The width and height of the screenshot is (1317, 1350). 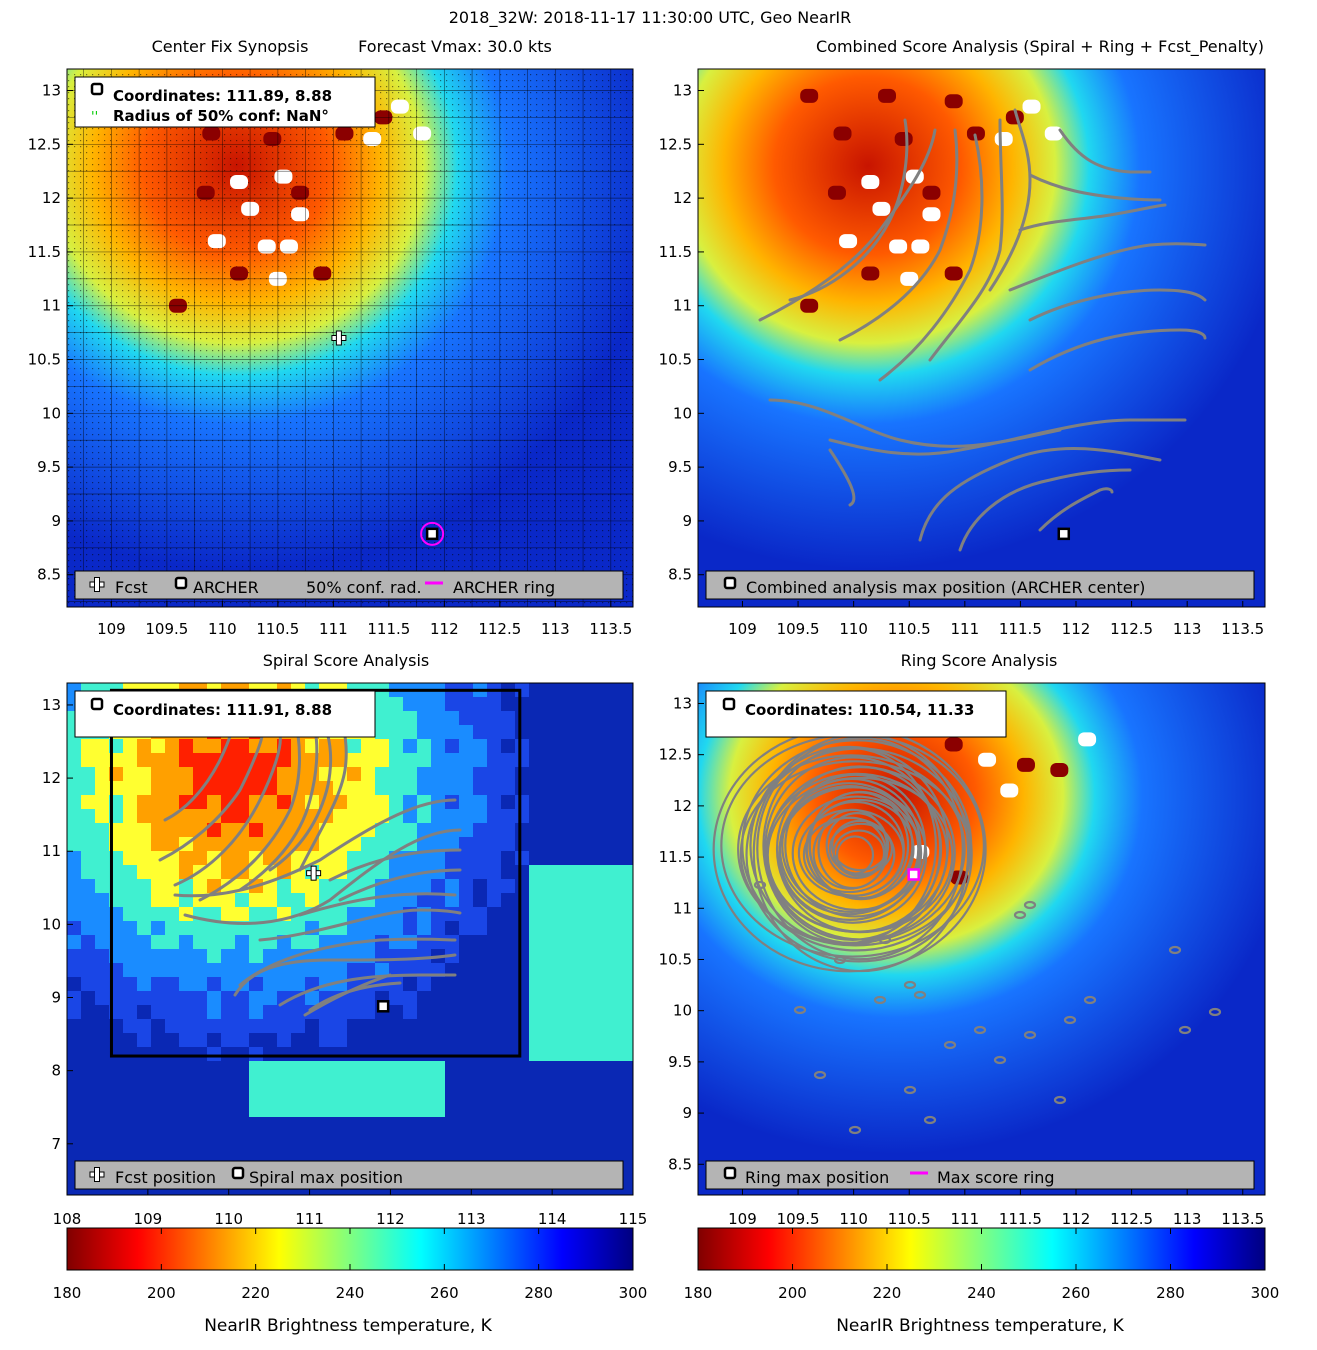 I want to click on colorbar-tick-label: 200, so click(x=161, y=1293).